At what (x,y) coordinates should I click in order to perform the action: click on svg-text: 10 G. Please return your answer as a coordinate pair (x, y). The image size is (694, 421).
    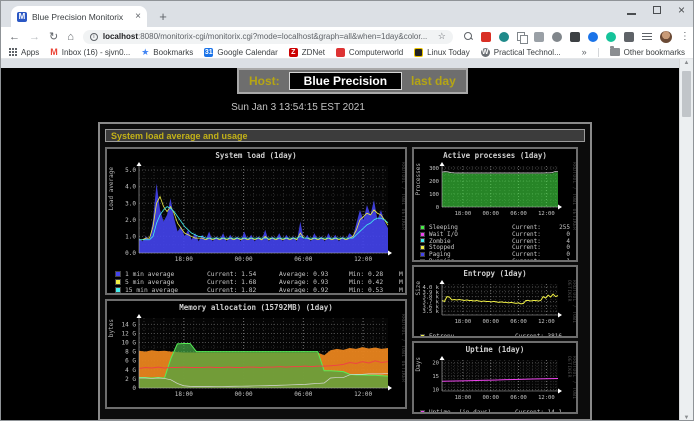
    Looking at the image, I should click on (129, 343).